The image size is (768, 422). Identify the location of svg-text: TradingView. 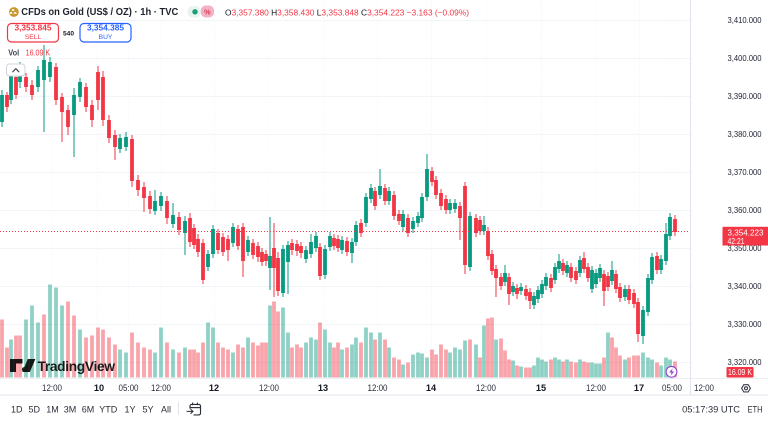
(77, 366).